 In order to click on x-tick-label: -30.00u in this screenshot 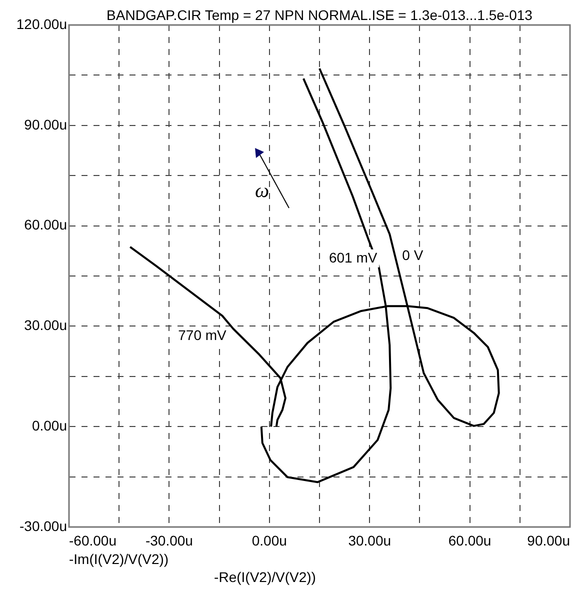, I will do `click(169, 540)`.